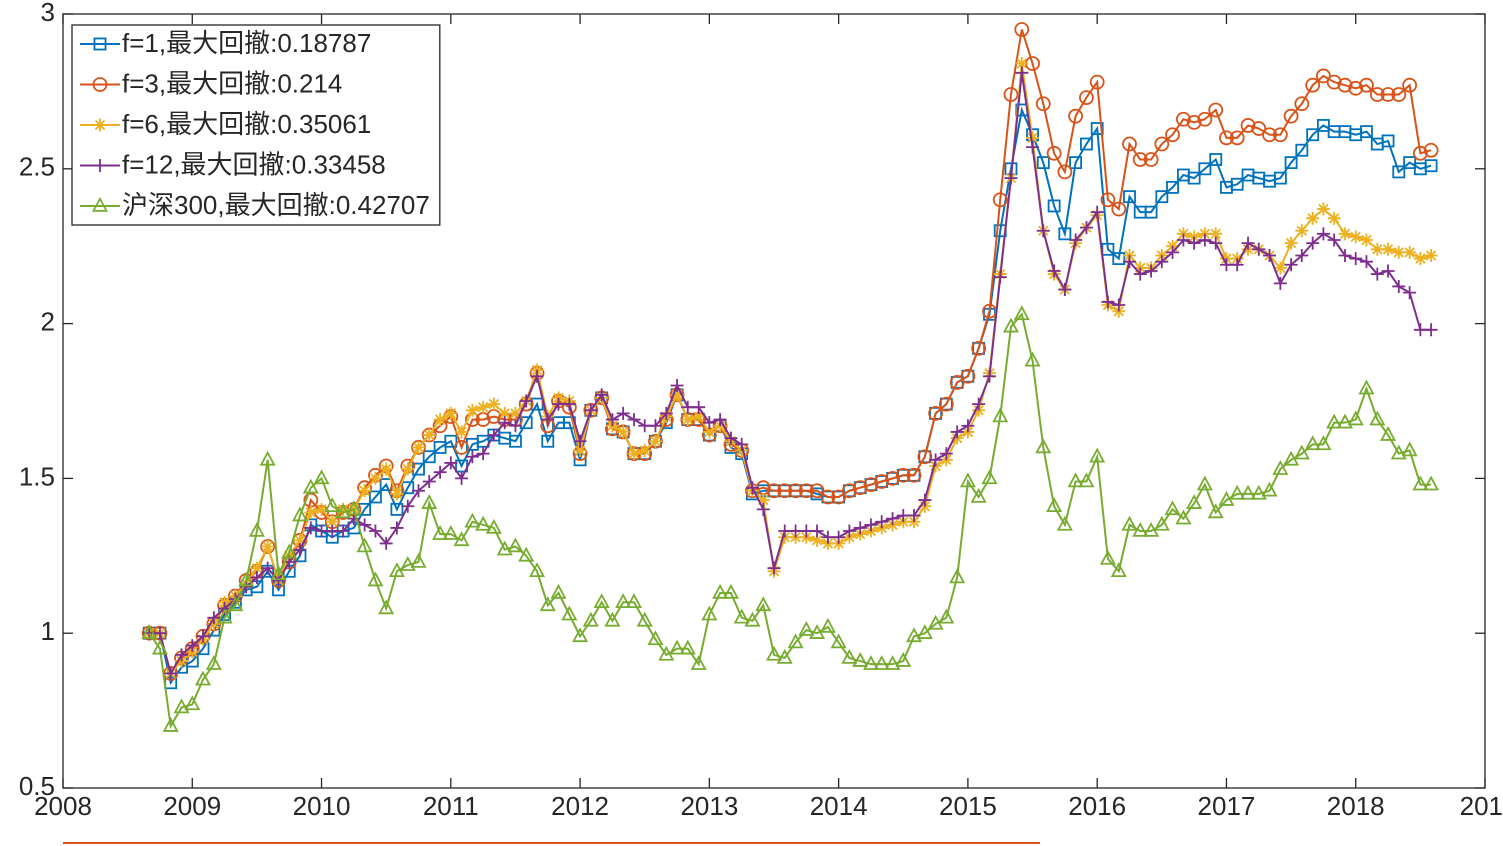 This screenshot has height=846, width=1503. I want to click on x-tick-label: 2015, so click(968, 806).